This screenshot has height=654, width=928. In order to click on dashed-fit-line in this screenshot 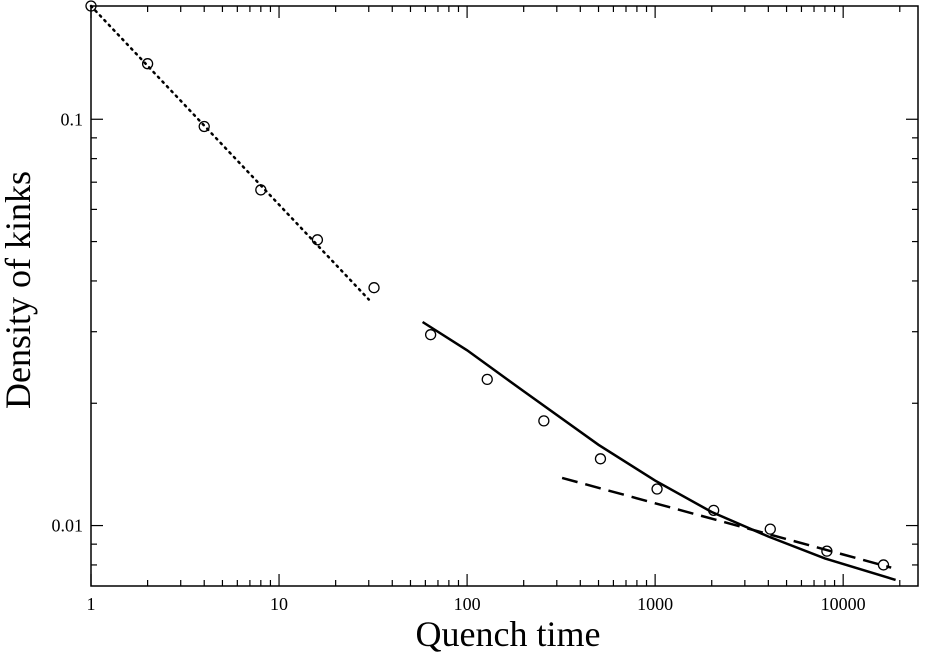, I will do `click(726, 522)`.